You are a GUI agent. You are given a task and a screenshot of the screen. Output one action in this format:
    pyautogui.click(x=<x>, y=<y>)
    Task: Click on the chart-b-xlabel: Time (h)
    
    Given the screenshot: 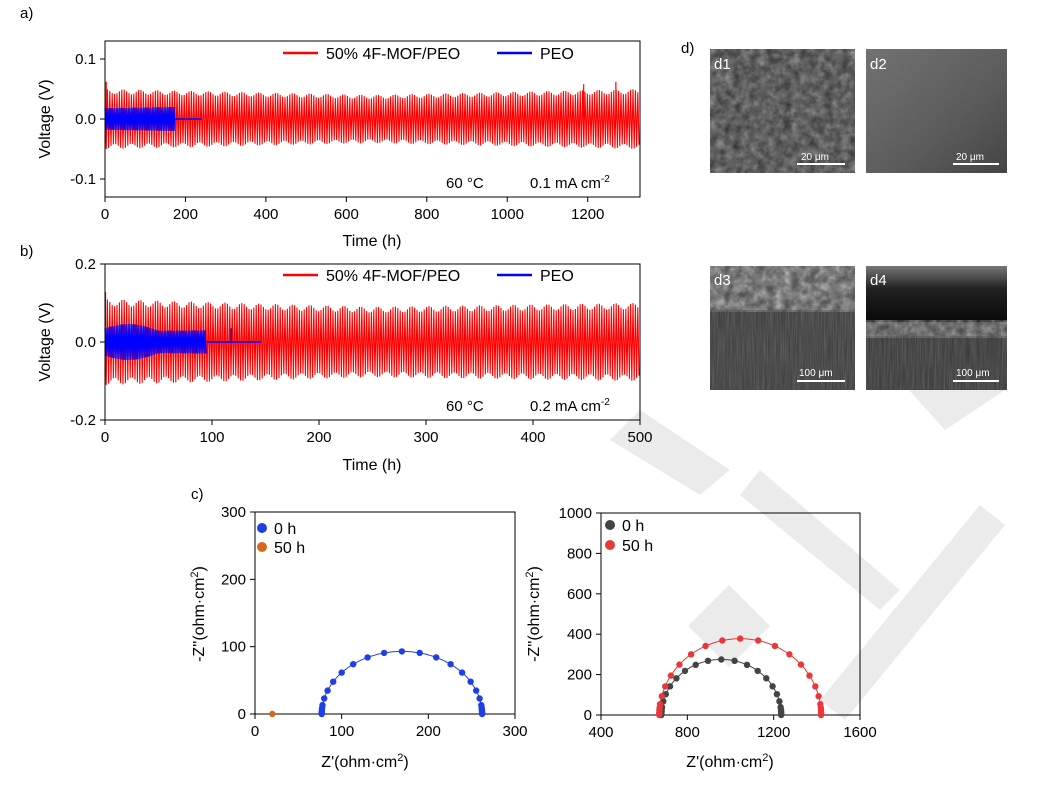 What is the action you would take?
    pyautogui.click(x=372, y=465)
    